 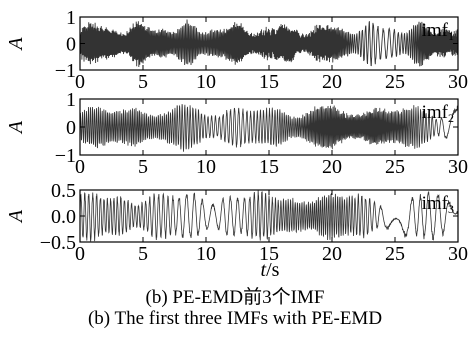 I want to click on imf-1-trace, so click(x=269, y=43).